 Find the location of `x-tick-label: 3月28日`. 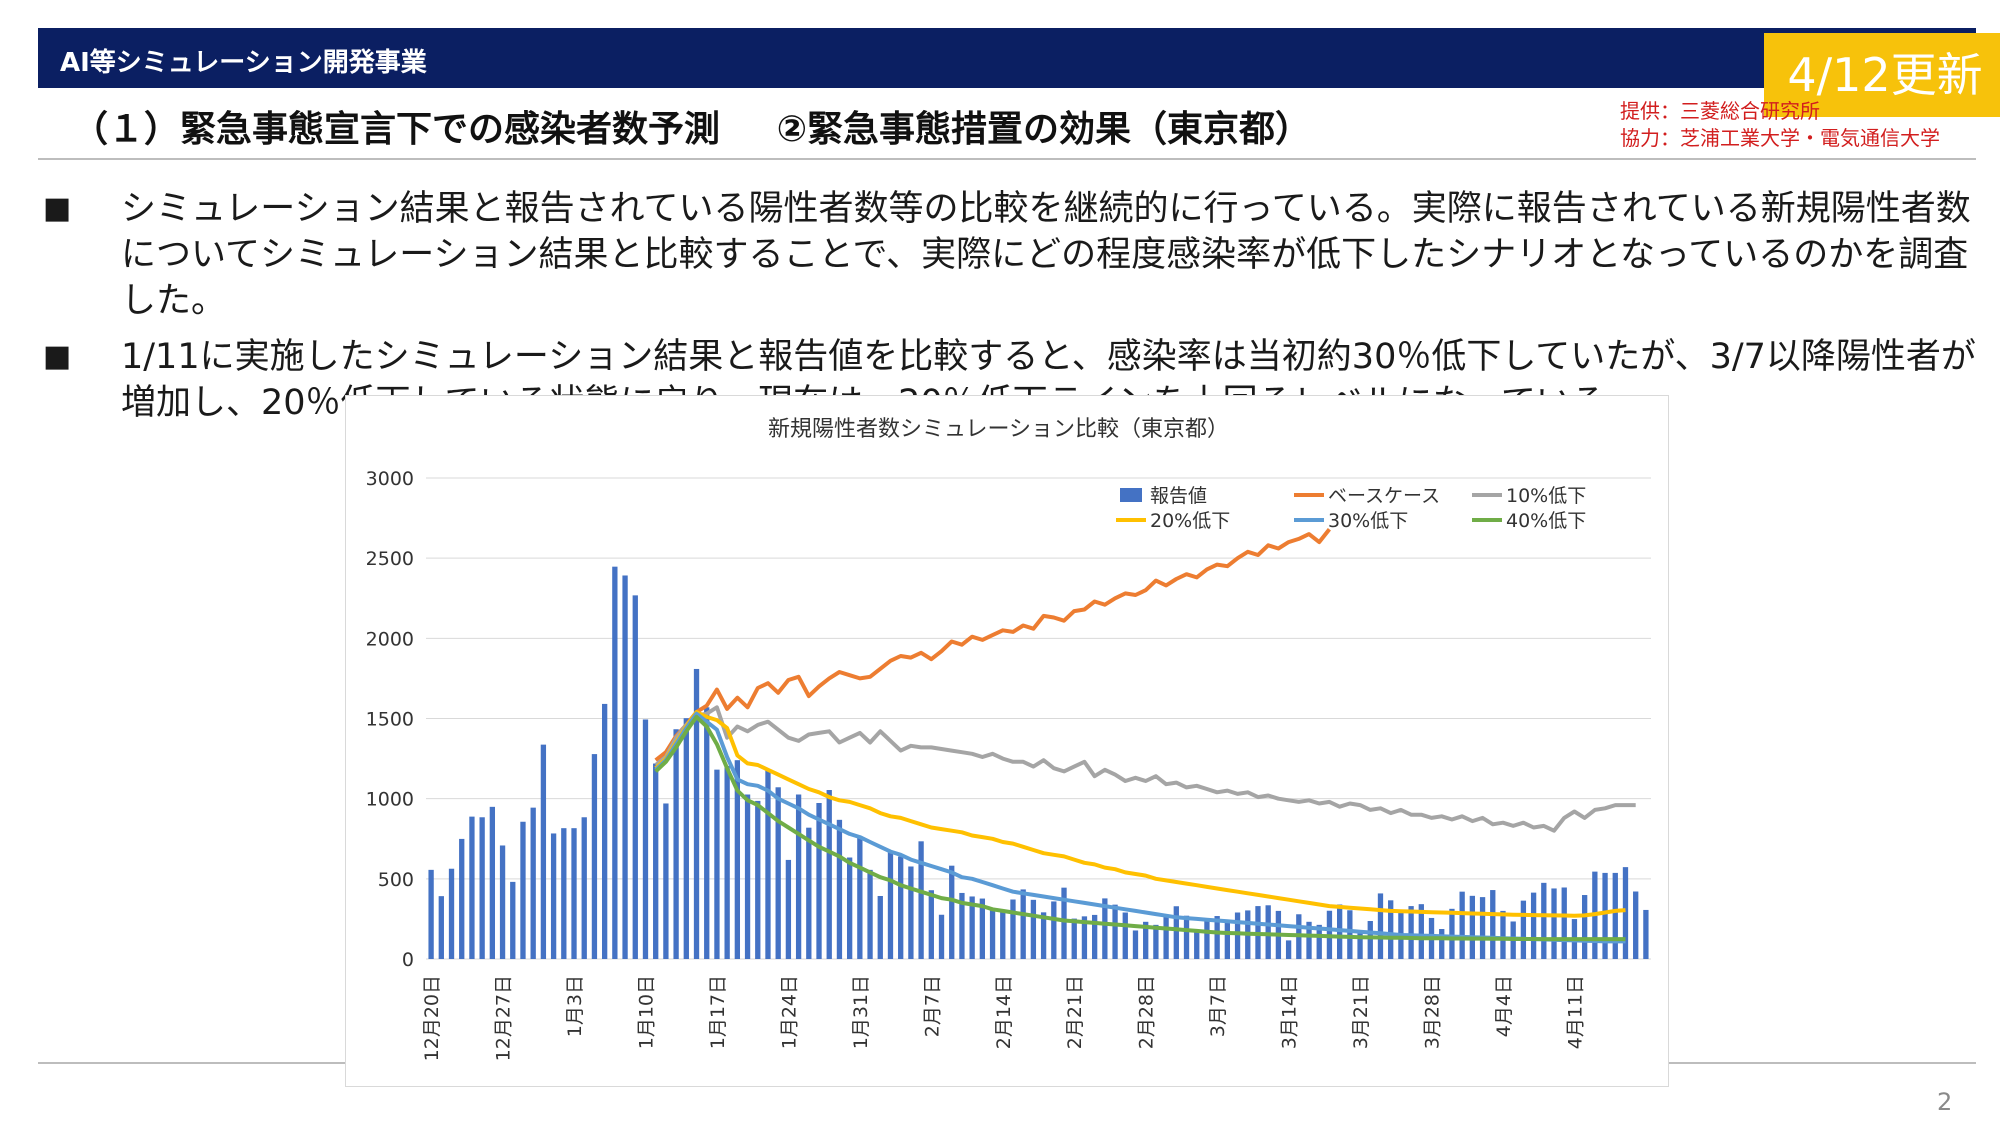

x-tick-label: 3月28日 is located at coordinates (1433, 1012).